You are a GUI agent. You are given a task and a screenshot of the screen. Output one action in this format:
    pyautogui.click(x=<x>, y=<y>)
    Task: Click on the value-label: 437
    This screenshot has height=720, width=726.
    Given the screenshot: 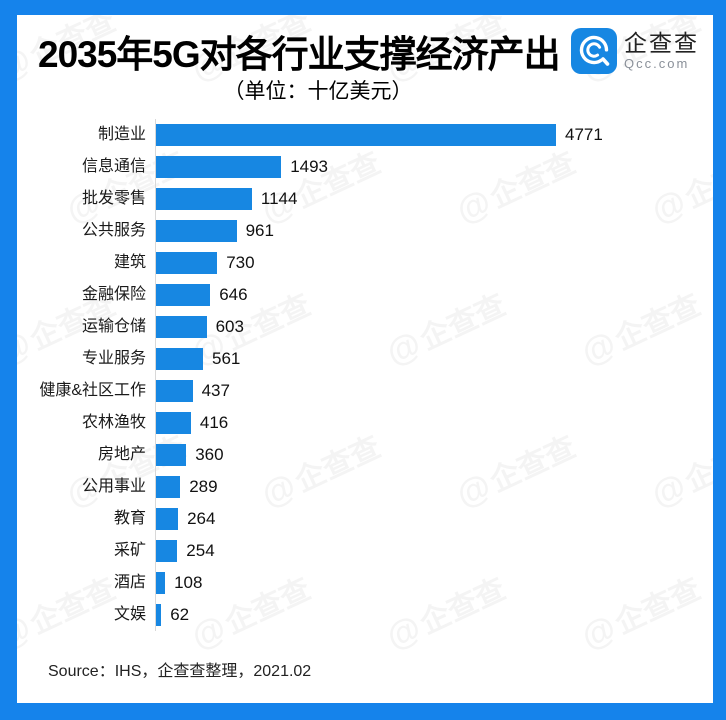 What is the action you would take?
    pyautogui.click(x=215, y=390)
    